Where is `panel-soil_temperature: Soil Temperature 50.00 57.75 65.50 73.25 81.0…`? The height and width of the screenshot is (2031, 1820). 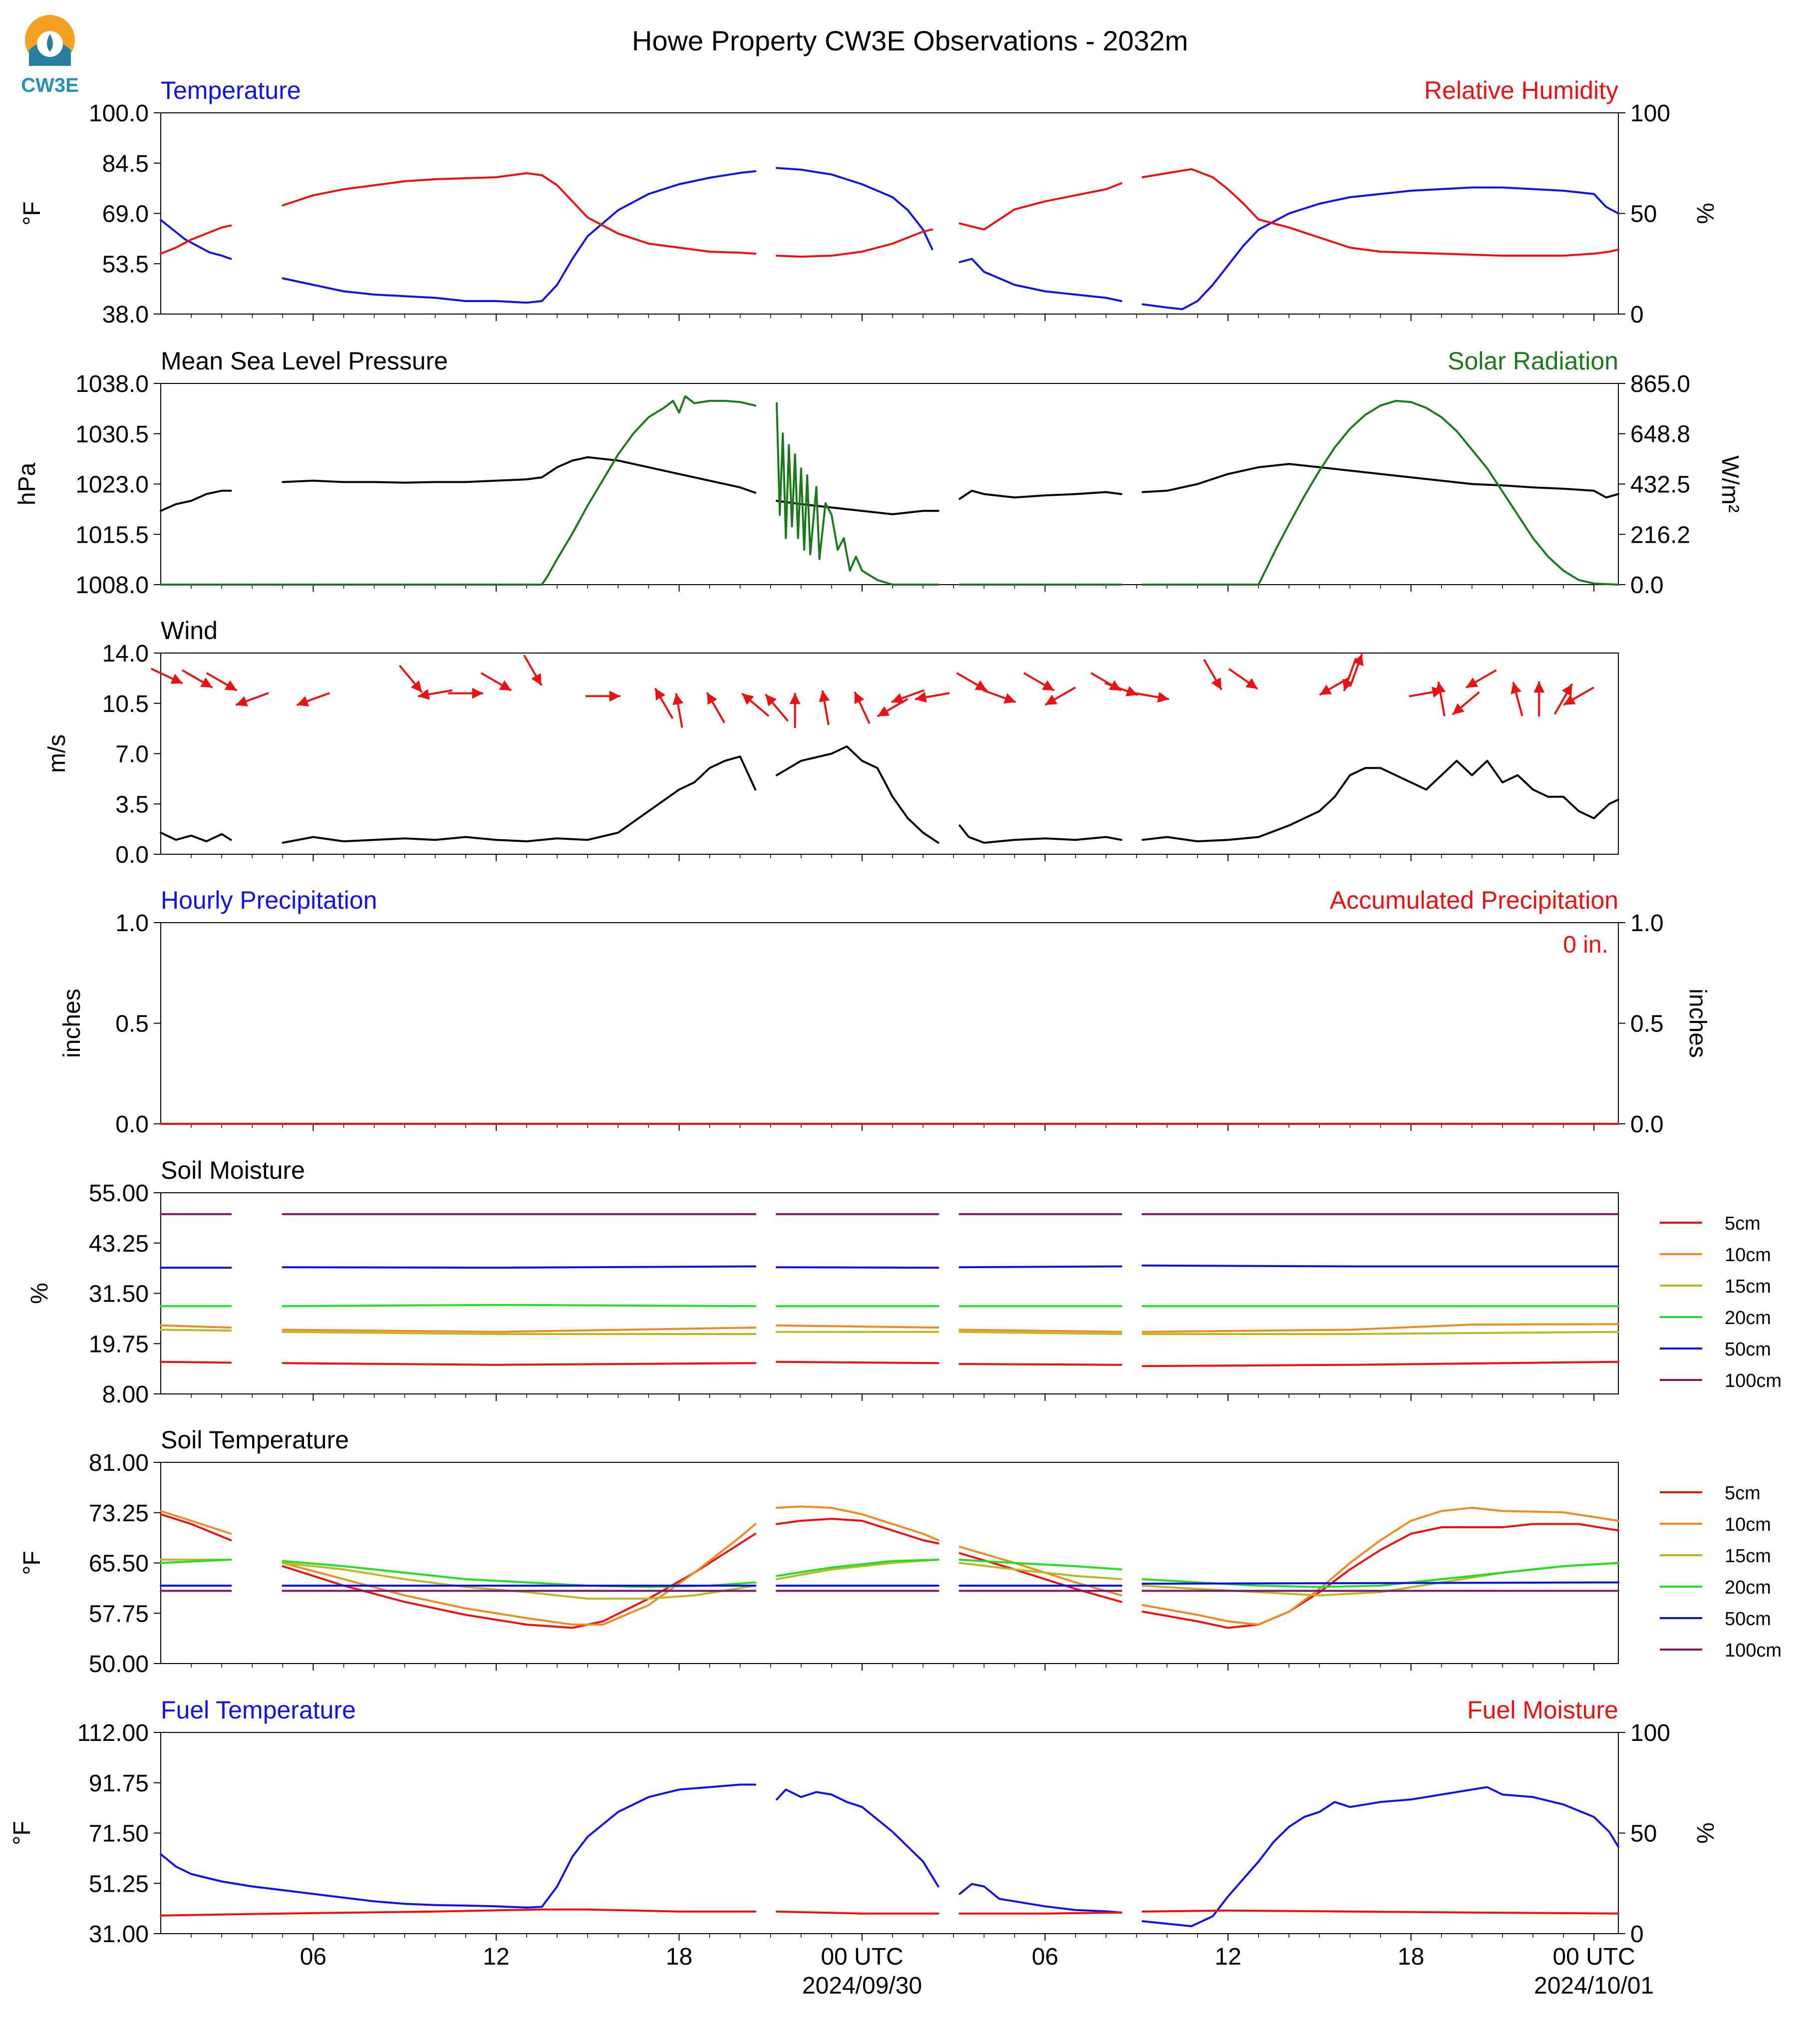
panel-soil_temperature: Soil Temperature 50.00 57.75 65.50 73.25 81.0… is located at coordinates (900, 1552).